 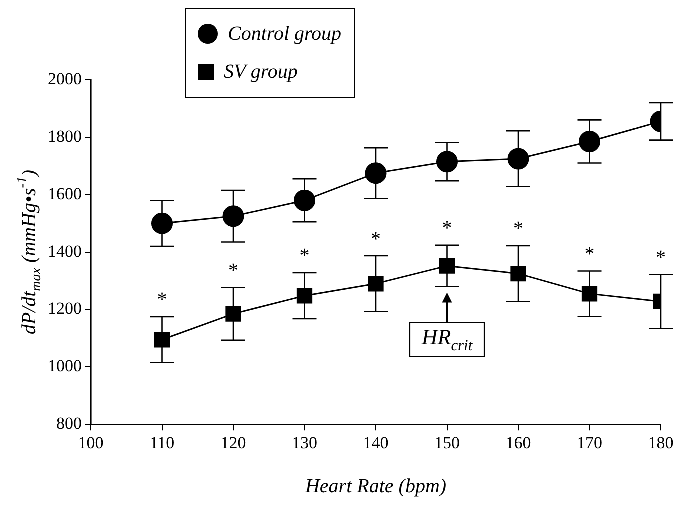 What do you see at coordinates (285, 34) in the screenshot?
I see `legend-label: Control group` at bounding box center [285, 34].